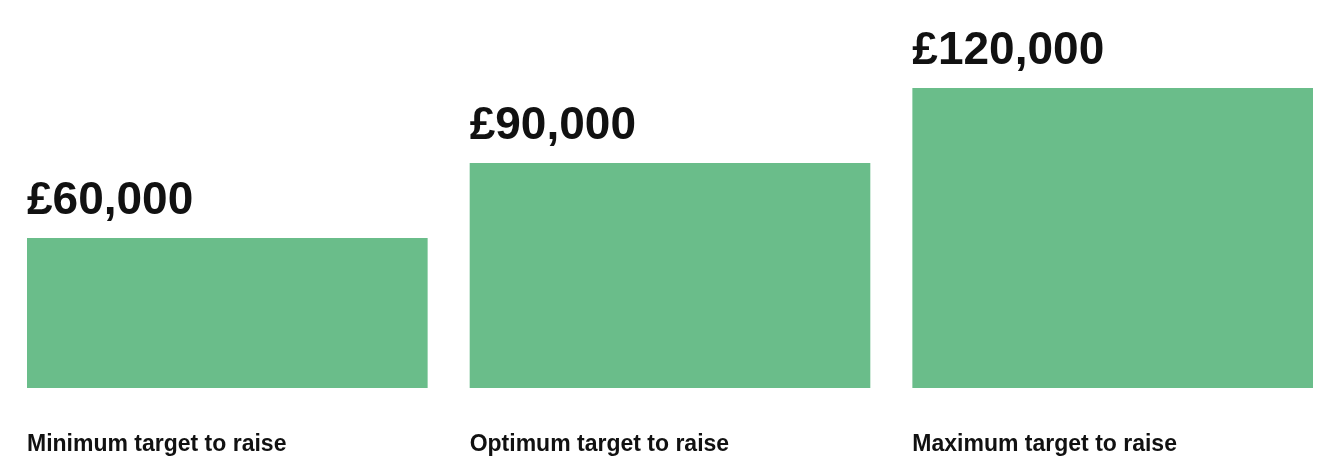  What do you see at coordinates (1044, 442) in the screenshot?
I see `x-tick-label: Maximum target to raise` at bounding box center [1044, 442].